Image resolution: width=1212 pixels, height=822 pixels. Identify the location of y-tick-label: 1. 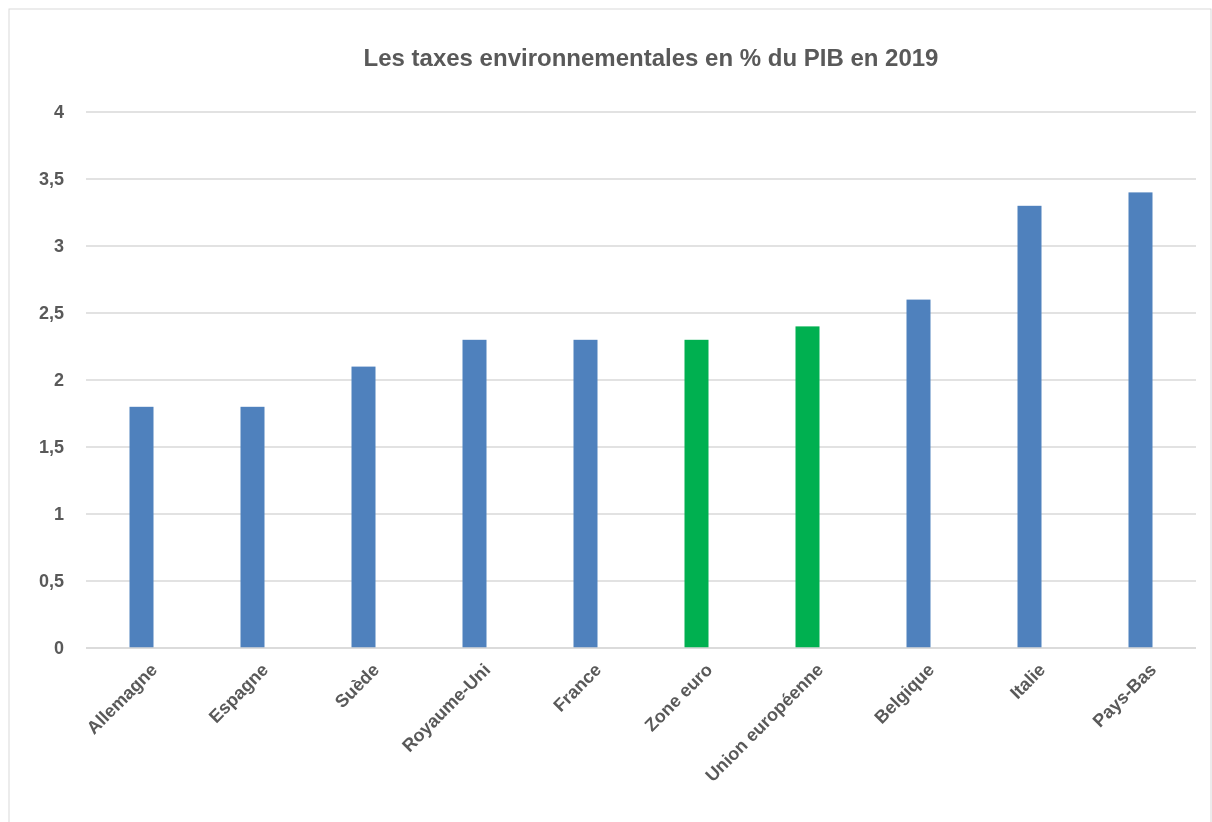
(58, 514).